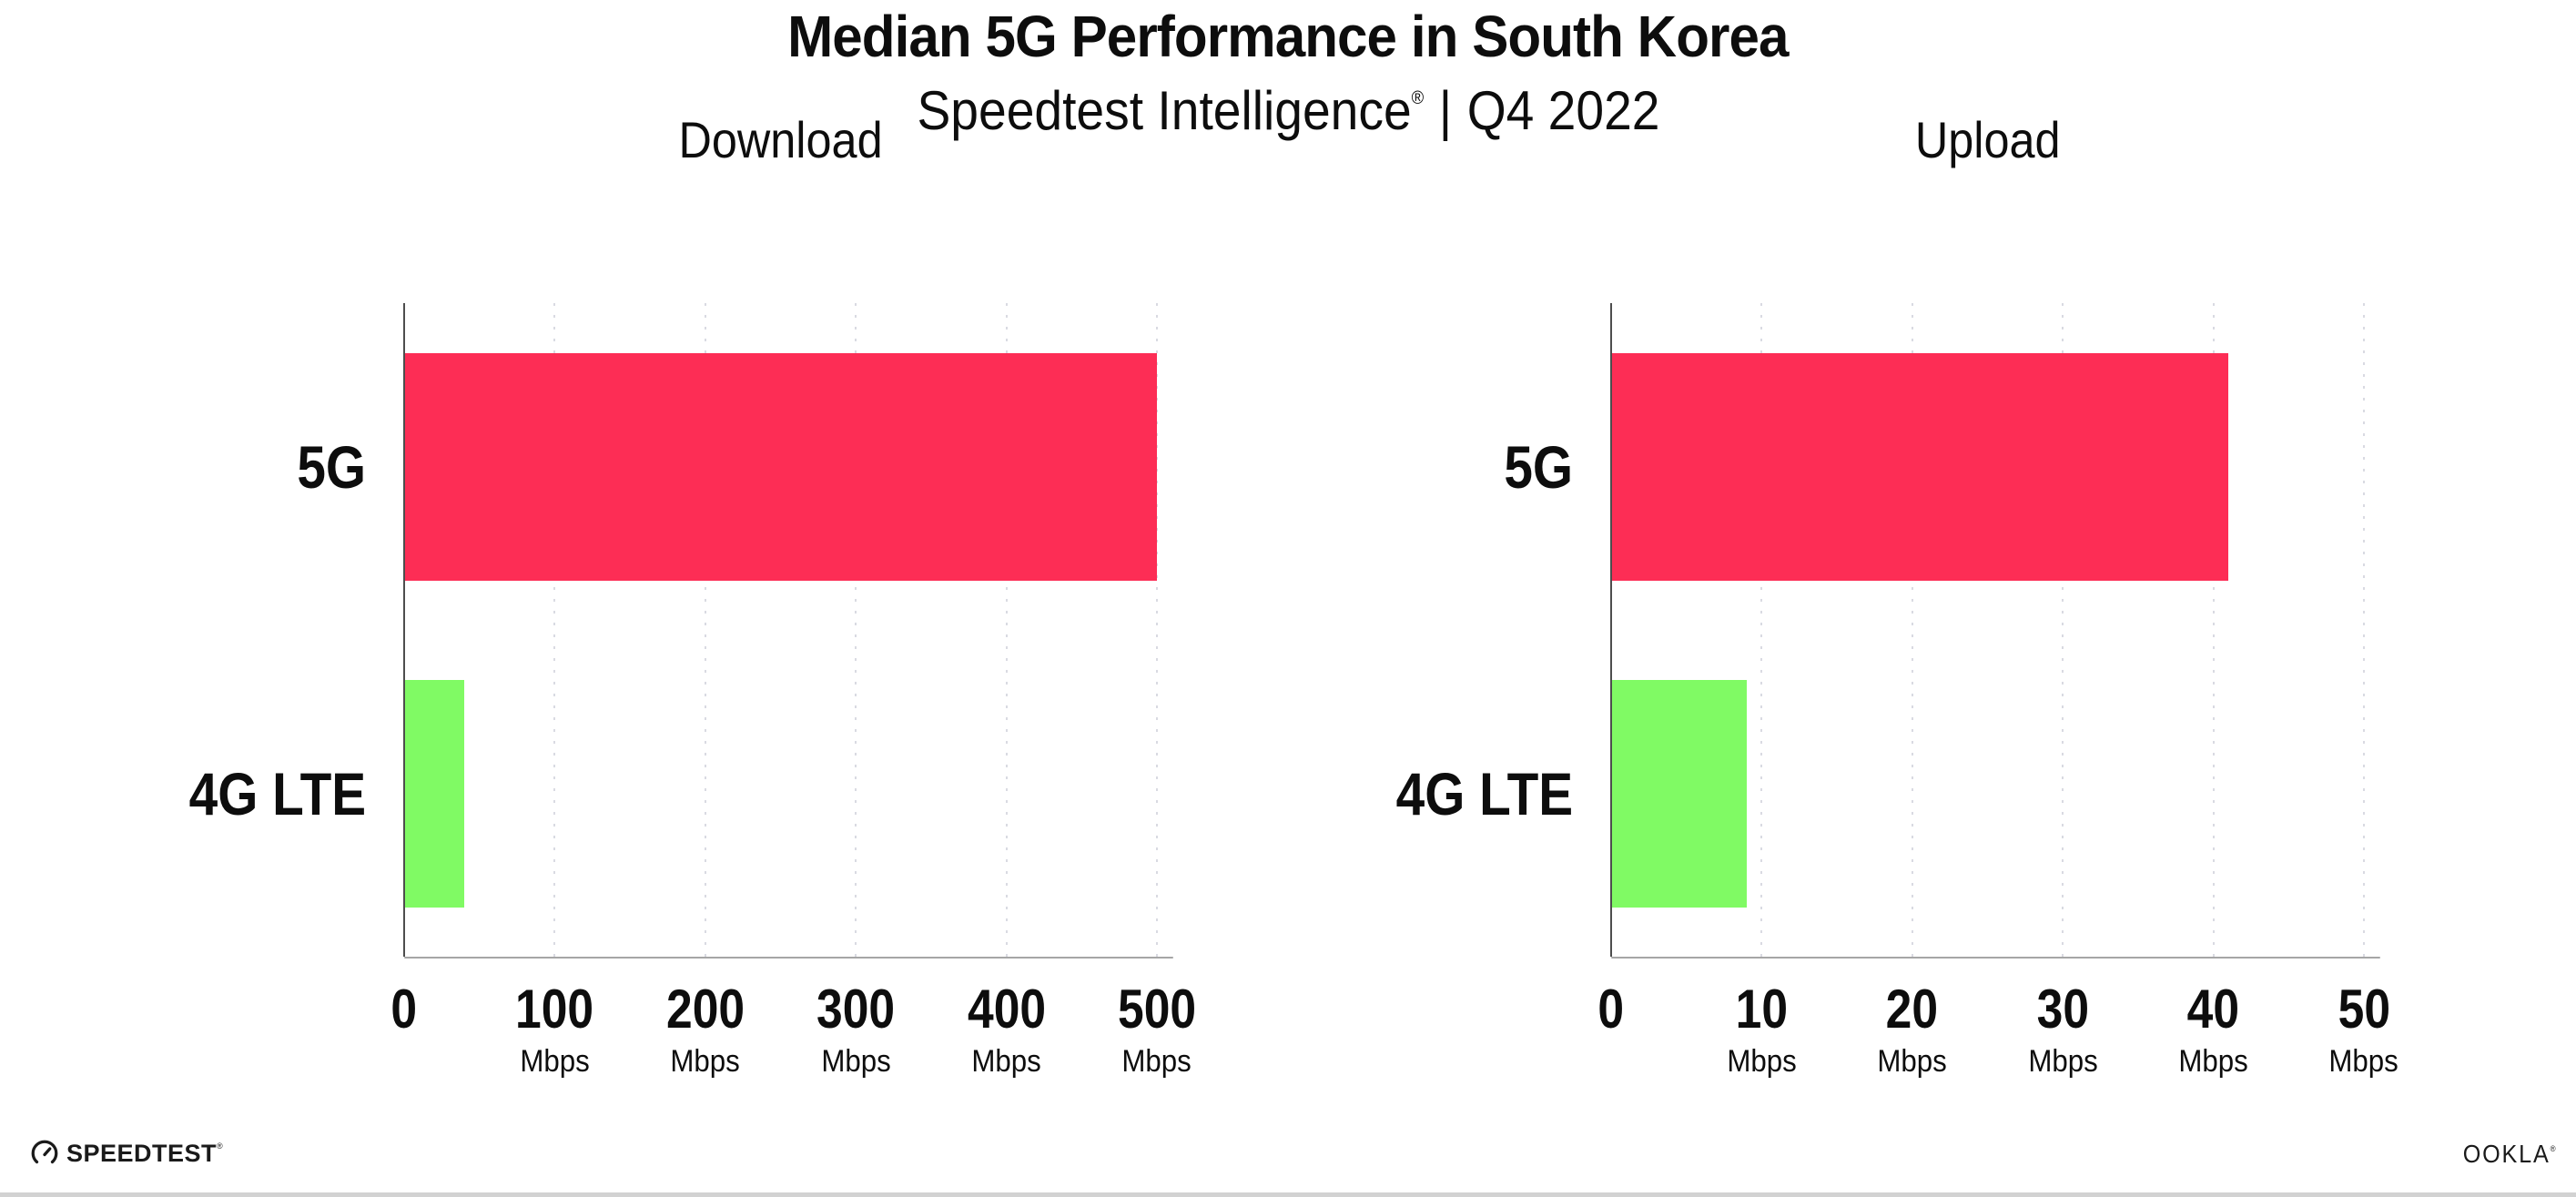  I want to click on x-tick-unit-upload-10: Mbps, so click(1761, 1062).